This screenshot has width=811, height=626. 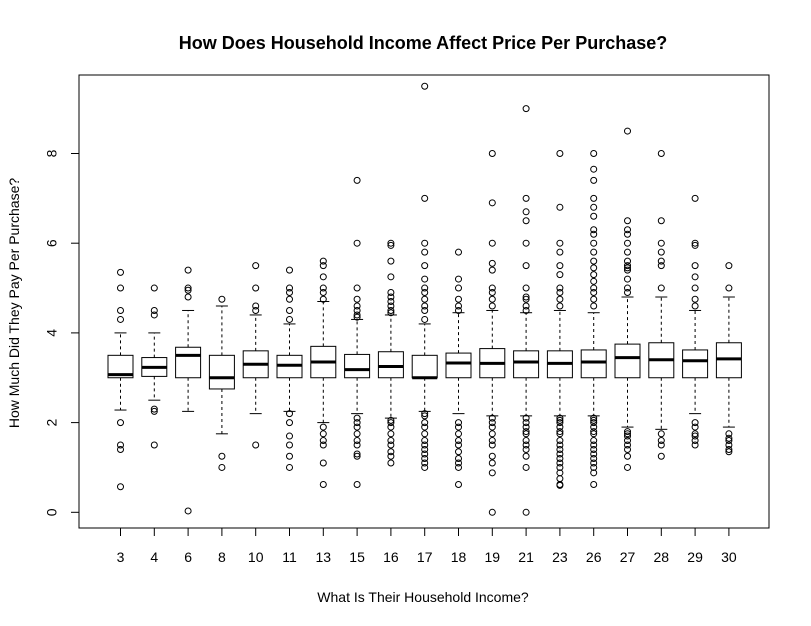 I want to click on x-tick-label: 23, so click(x=560, y=557).